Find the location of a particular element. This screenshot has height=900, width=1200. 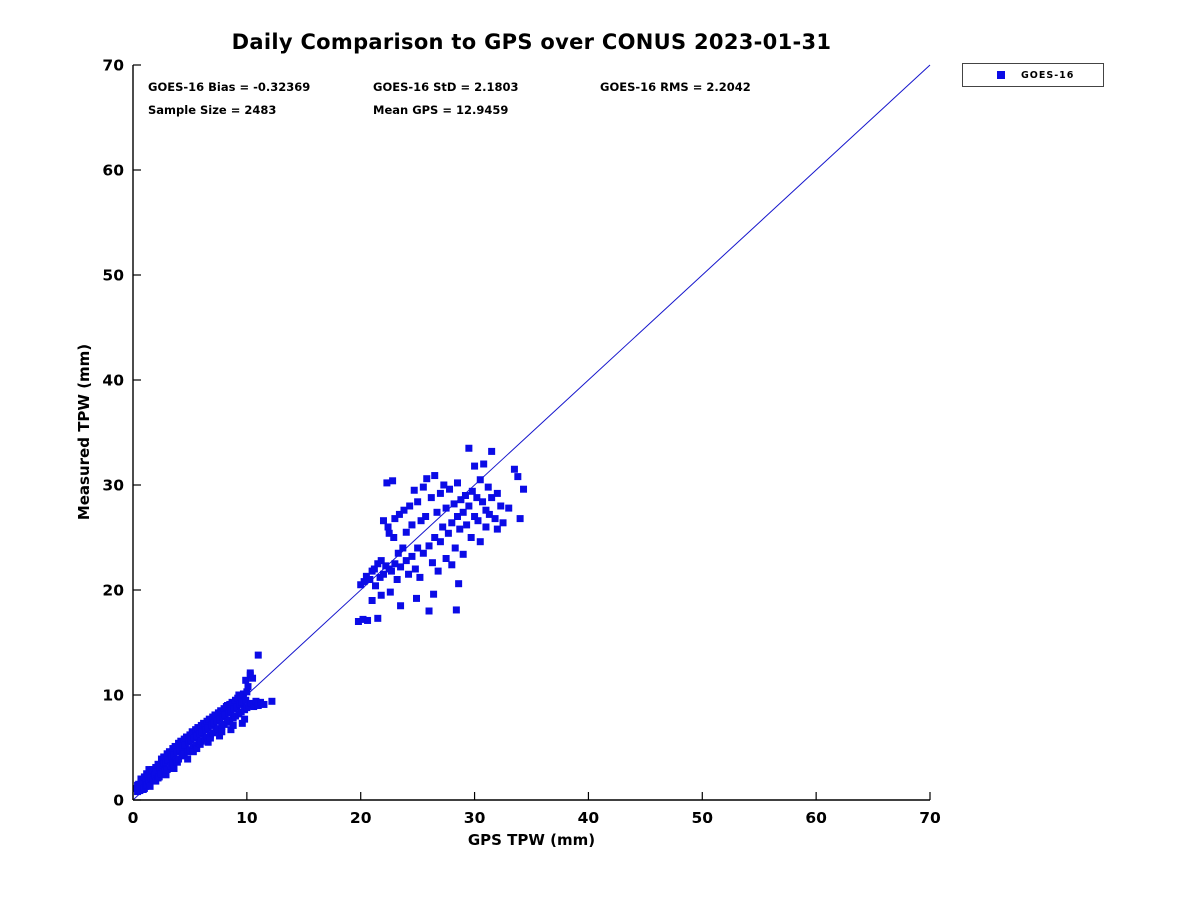

stat-bias: GOES-16 Bias = -0.32369 is located at coordinates (229, 87).